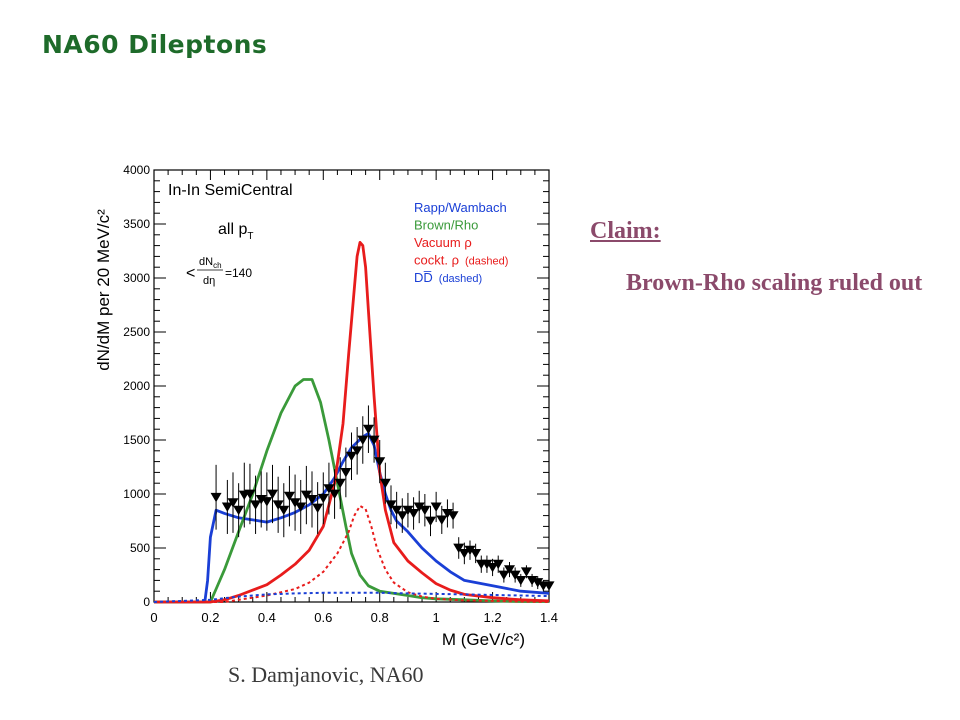  I want to click on y-tick-label: 2500, so click(136, 332).